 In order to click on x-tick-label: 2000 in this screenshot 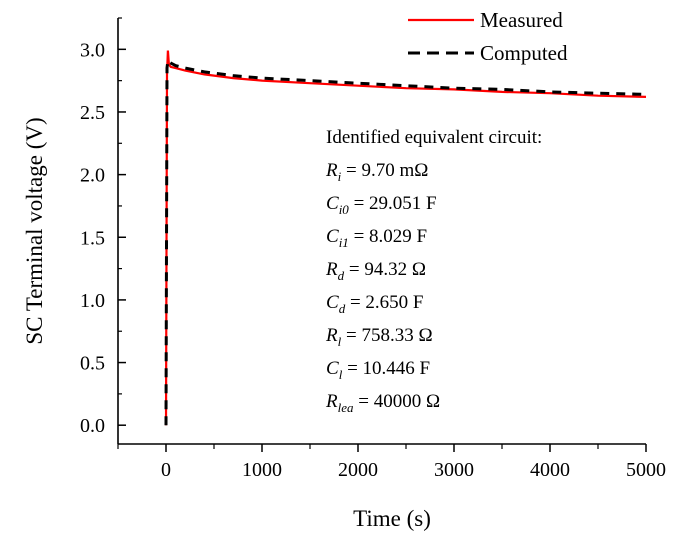, I will do `click(358, 470)`.